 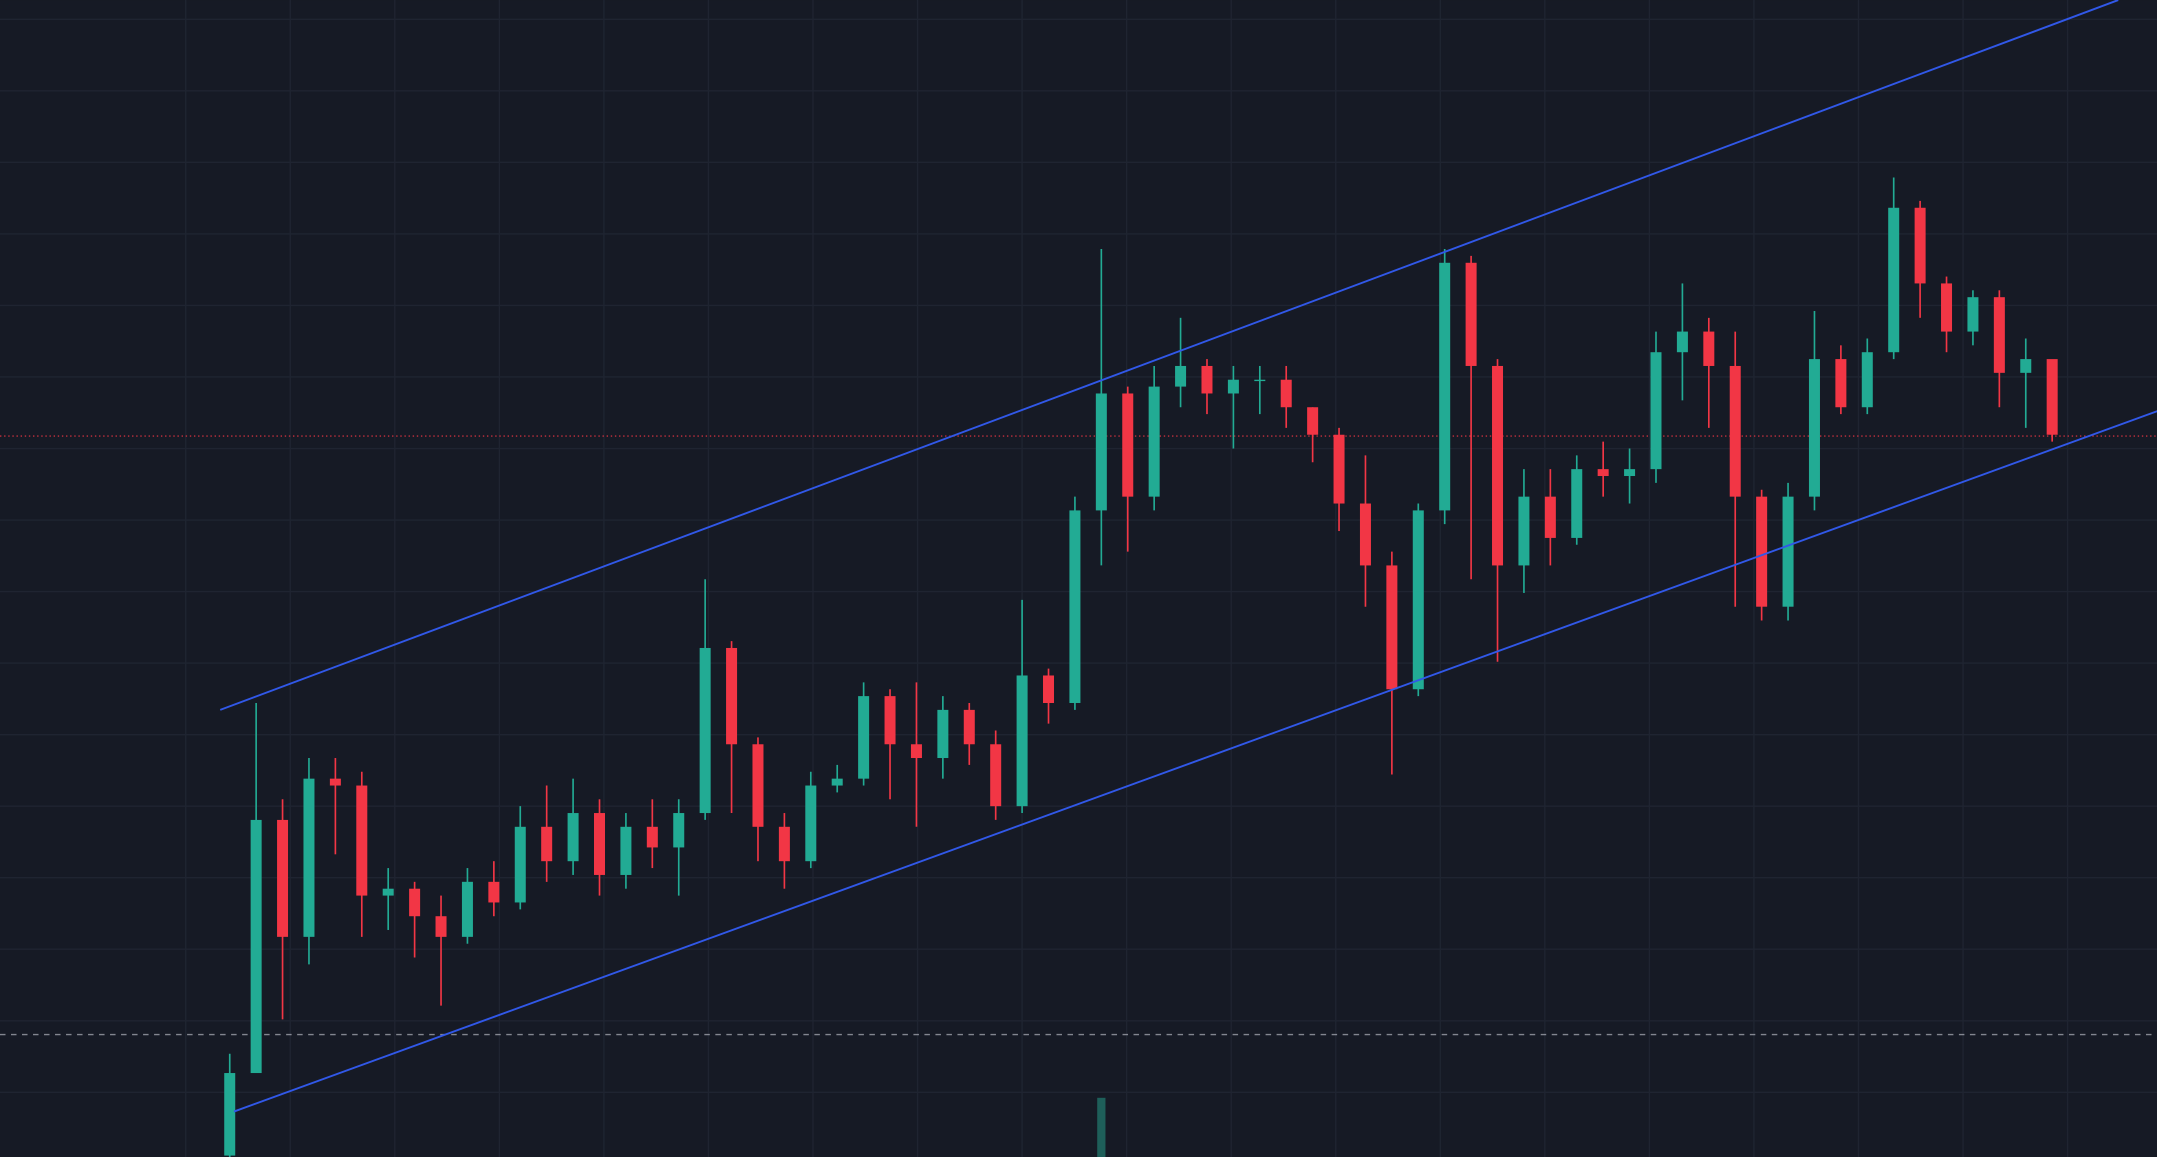 I want to click on volume-bar, so click(x=1101, y=1127).